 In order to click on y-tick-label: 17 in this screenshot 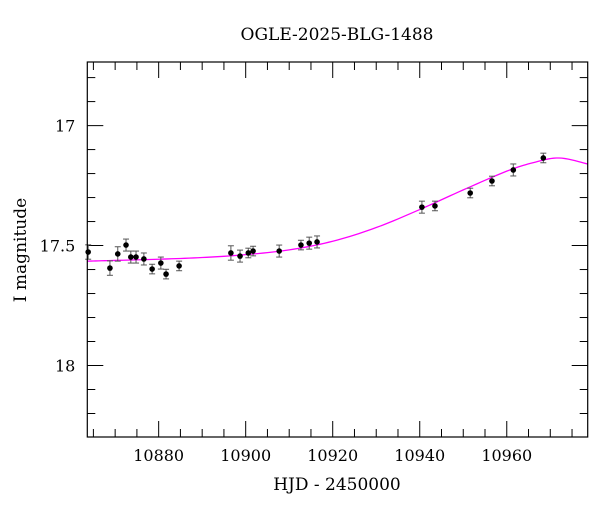, I will do `click(65, 126)`.